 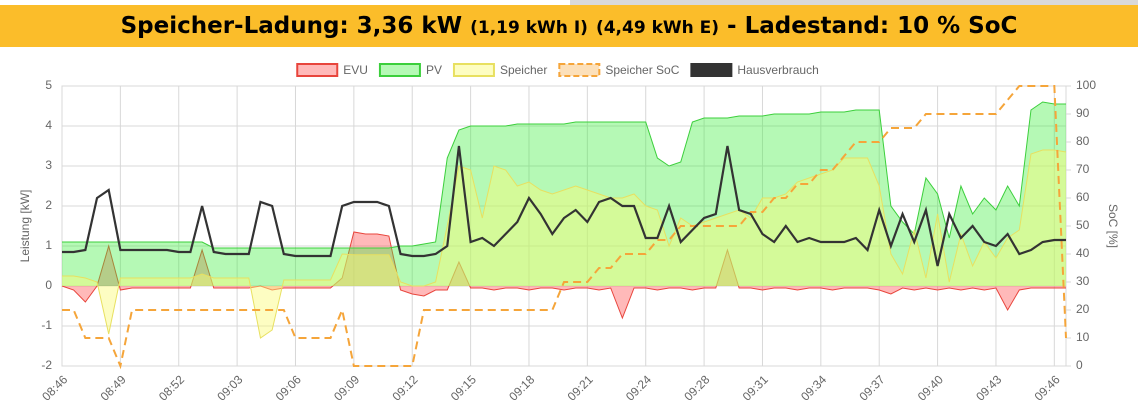 What do you see at coordinates (404, 387) in the screenshot?
I see `x-tick-label: 09:12` at bounding box center [404, 387].